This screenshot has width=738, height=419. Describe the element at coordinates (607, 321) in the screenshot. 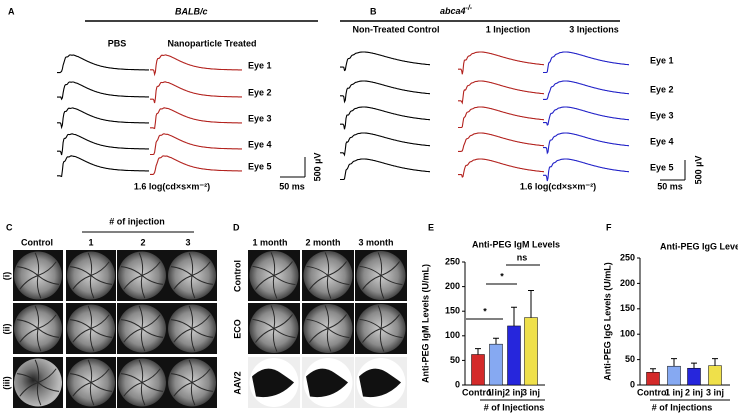

I see `y-axis-label: Anti-PEG IgG Levels (U/mL)` at that location.